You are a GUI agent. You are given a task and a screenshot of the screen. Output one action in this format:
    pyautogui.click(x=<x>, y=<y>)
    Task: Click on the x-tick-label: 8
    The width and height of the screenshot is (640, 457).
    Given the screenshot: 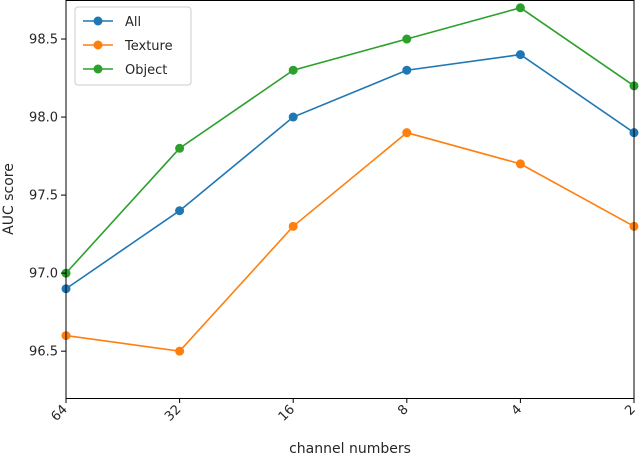 What is the action you would take?
    pyautogui.click(x=403, y=410)
    